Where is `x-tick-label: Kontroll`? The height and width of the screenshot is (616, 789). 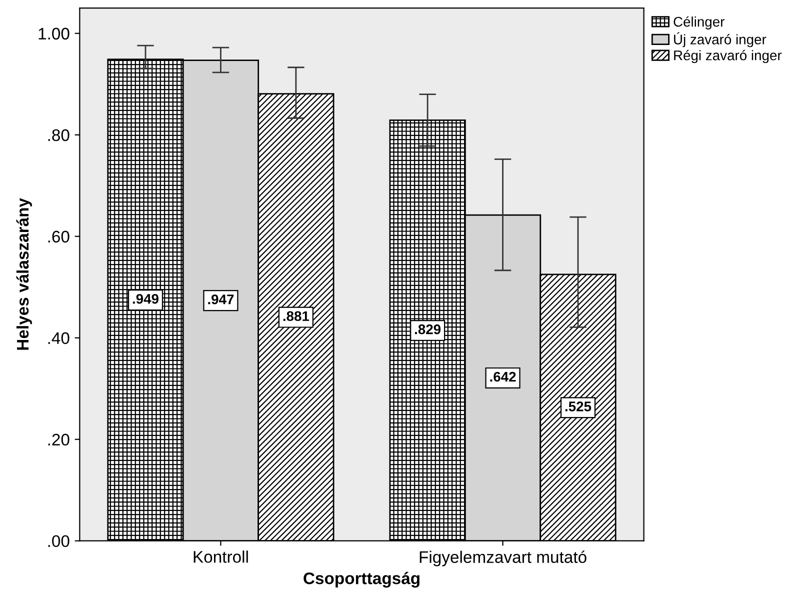 x-tick-label: Kontroll is located at coordinates (221, 556).